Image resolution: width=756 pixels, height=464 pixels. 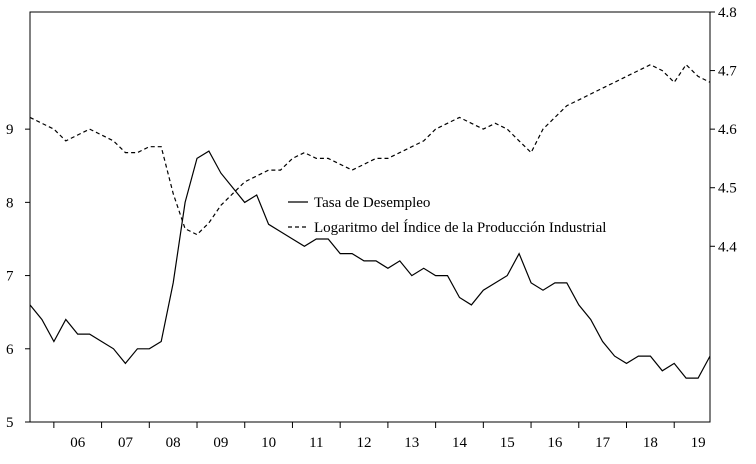 I want to click on right-tick-label: 4.5, so click(x=727, y=189).